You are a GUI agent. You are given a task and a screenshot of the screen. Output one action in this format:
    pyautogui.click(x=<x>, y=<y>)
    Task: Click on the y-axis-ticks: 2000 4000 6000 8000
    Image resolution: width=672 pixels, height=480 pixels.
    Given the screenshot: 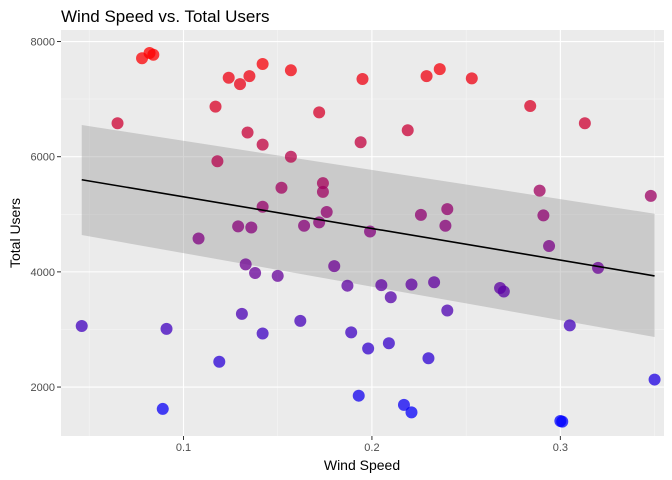 What is the action you would take?
    pyautogui.click(x=46, y=215)
    